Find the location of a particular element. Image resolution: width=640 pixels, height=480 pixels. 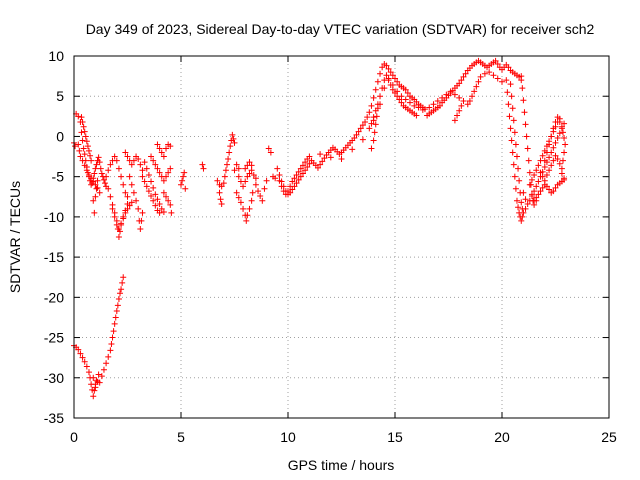

y-tick-label: -30 is located at coordinates (54, 378).